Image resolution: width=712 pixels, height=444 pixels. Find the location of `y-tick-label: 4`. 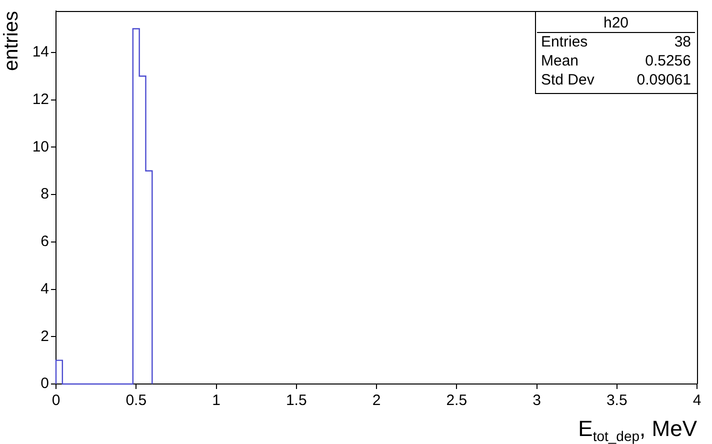

y-tick-label: 4 is located at coordinates (44, 289).